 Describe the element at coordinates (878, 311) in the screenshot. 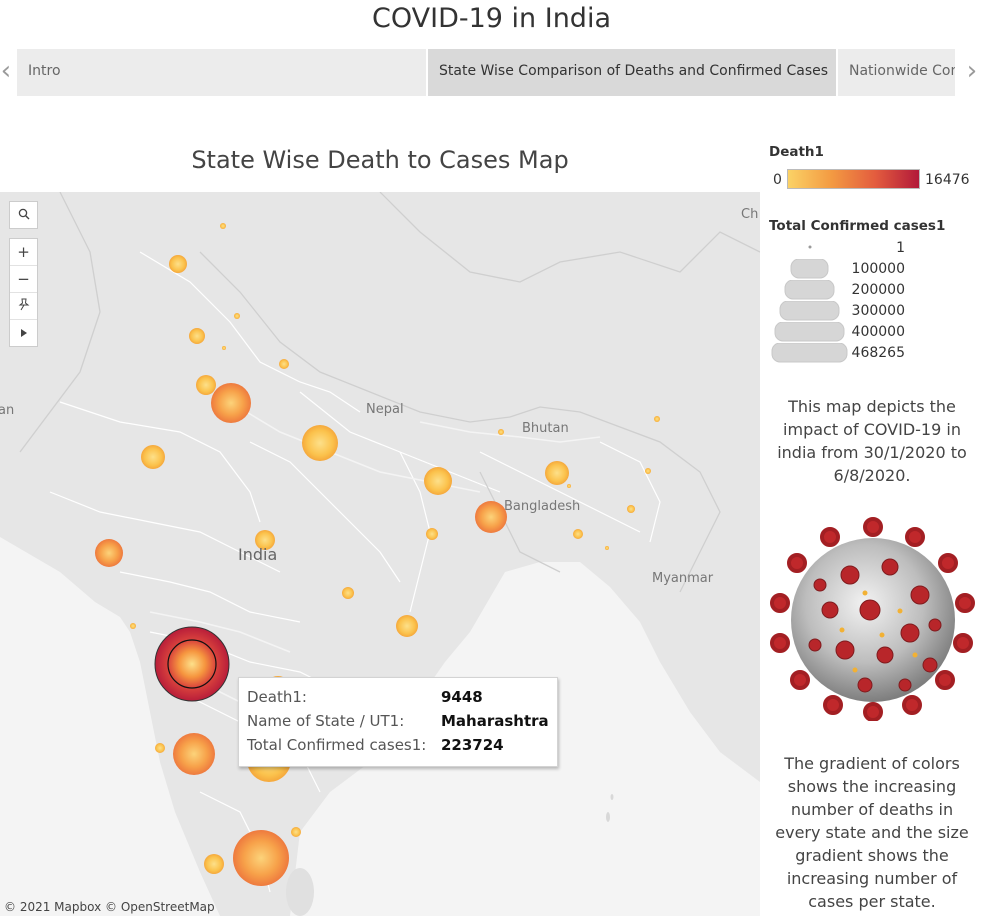

I see `size-legend-value: 300000` at that location.